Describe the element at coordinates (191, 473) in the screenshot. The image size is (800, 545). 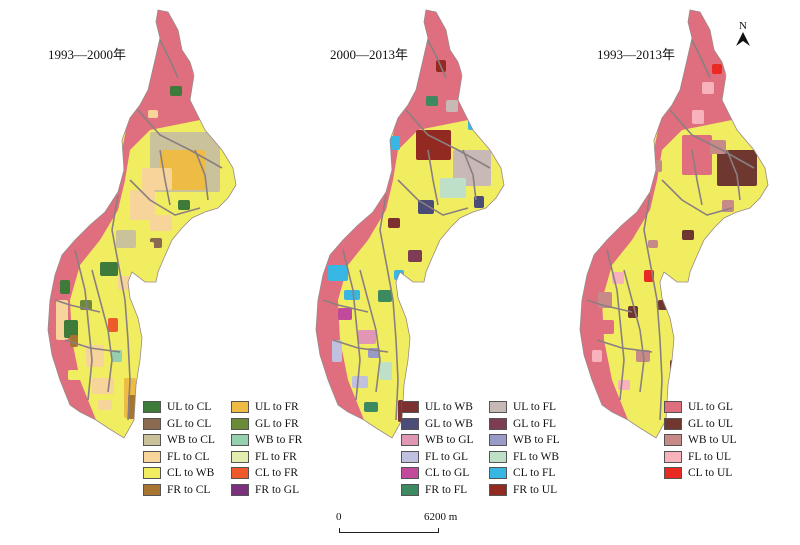
I see `legend-label: CL to WB` at that location.